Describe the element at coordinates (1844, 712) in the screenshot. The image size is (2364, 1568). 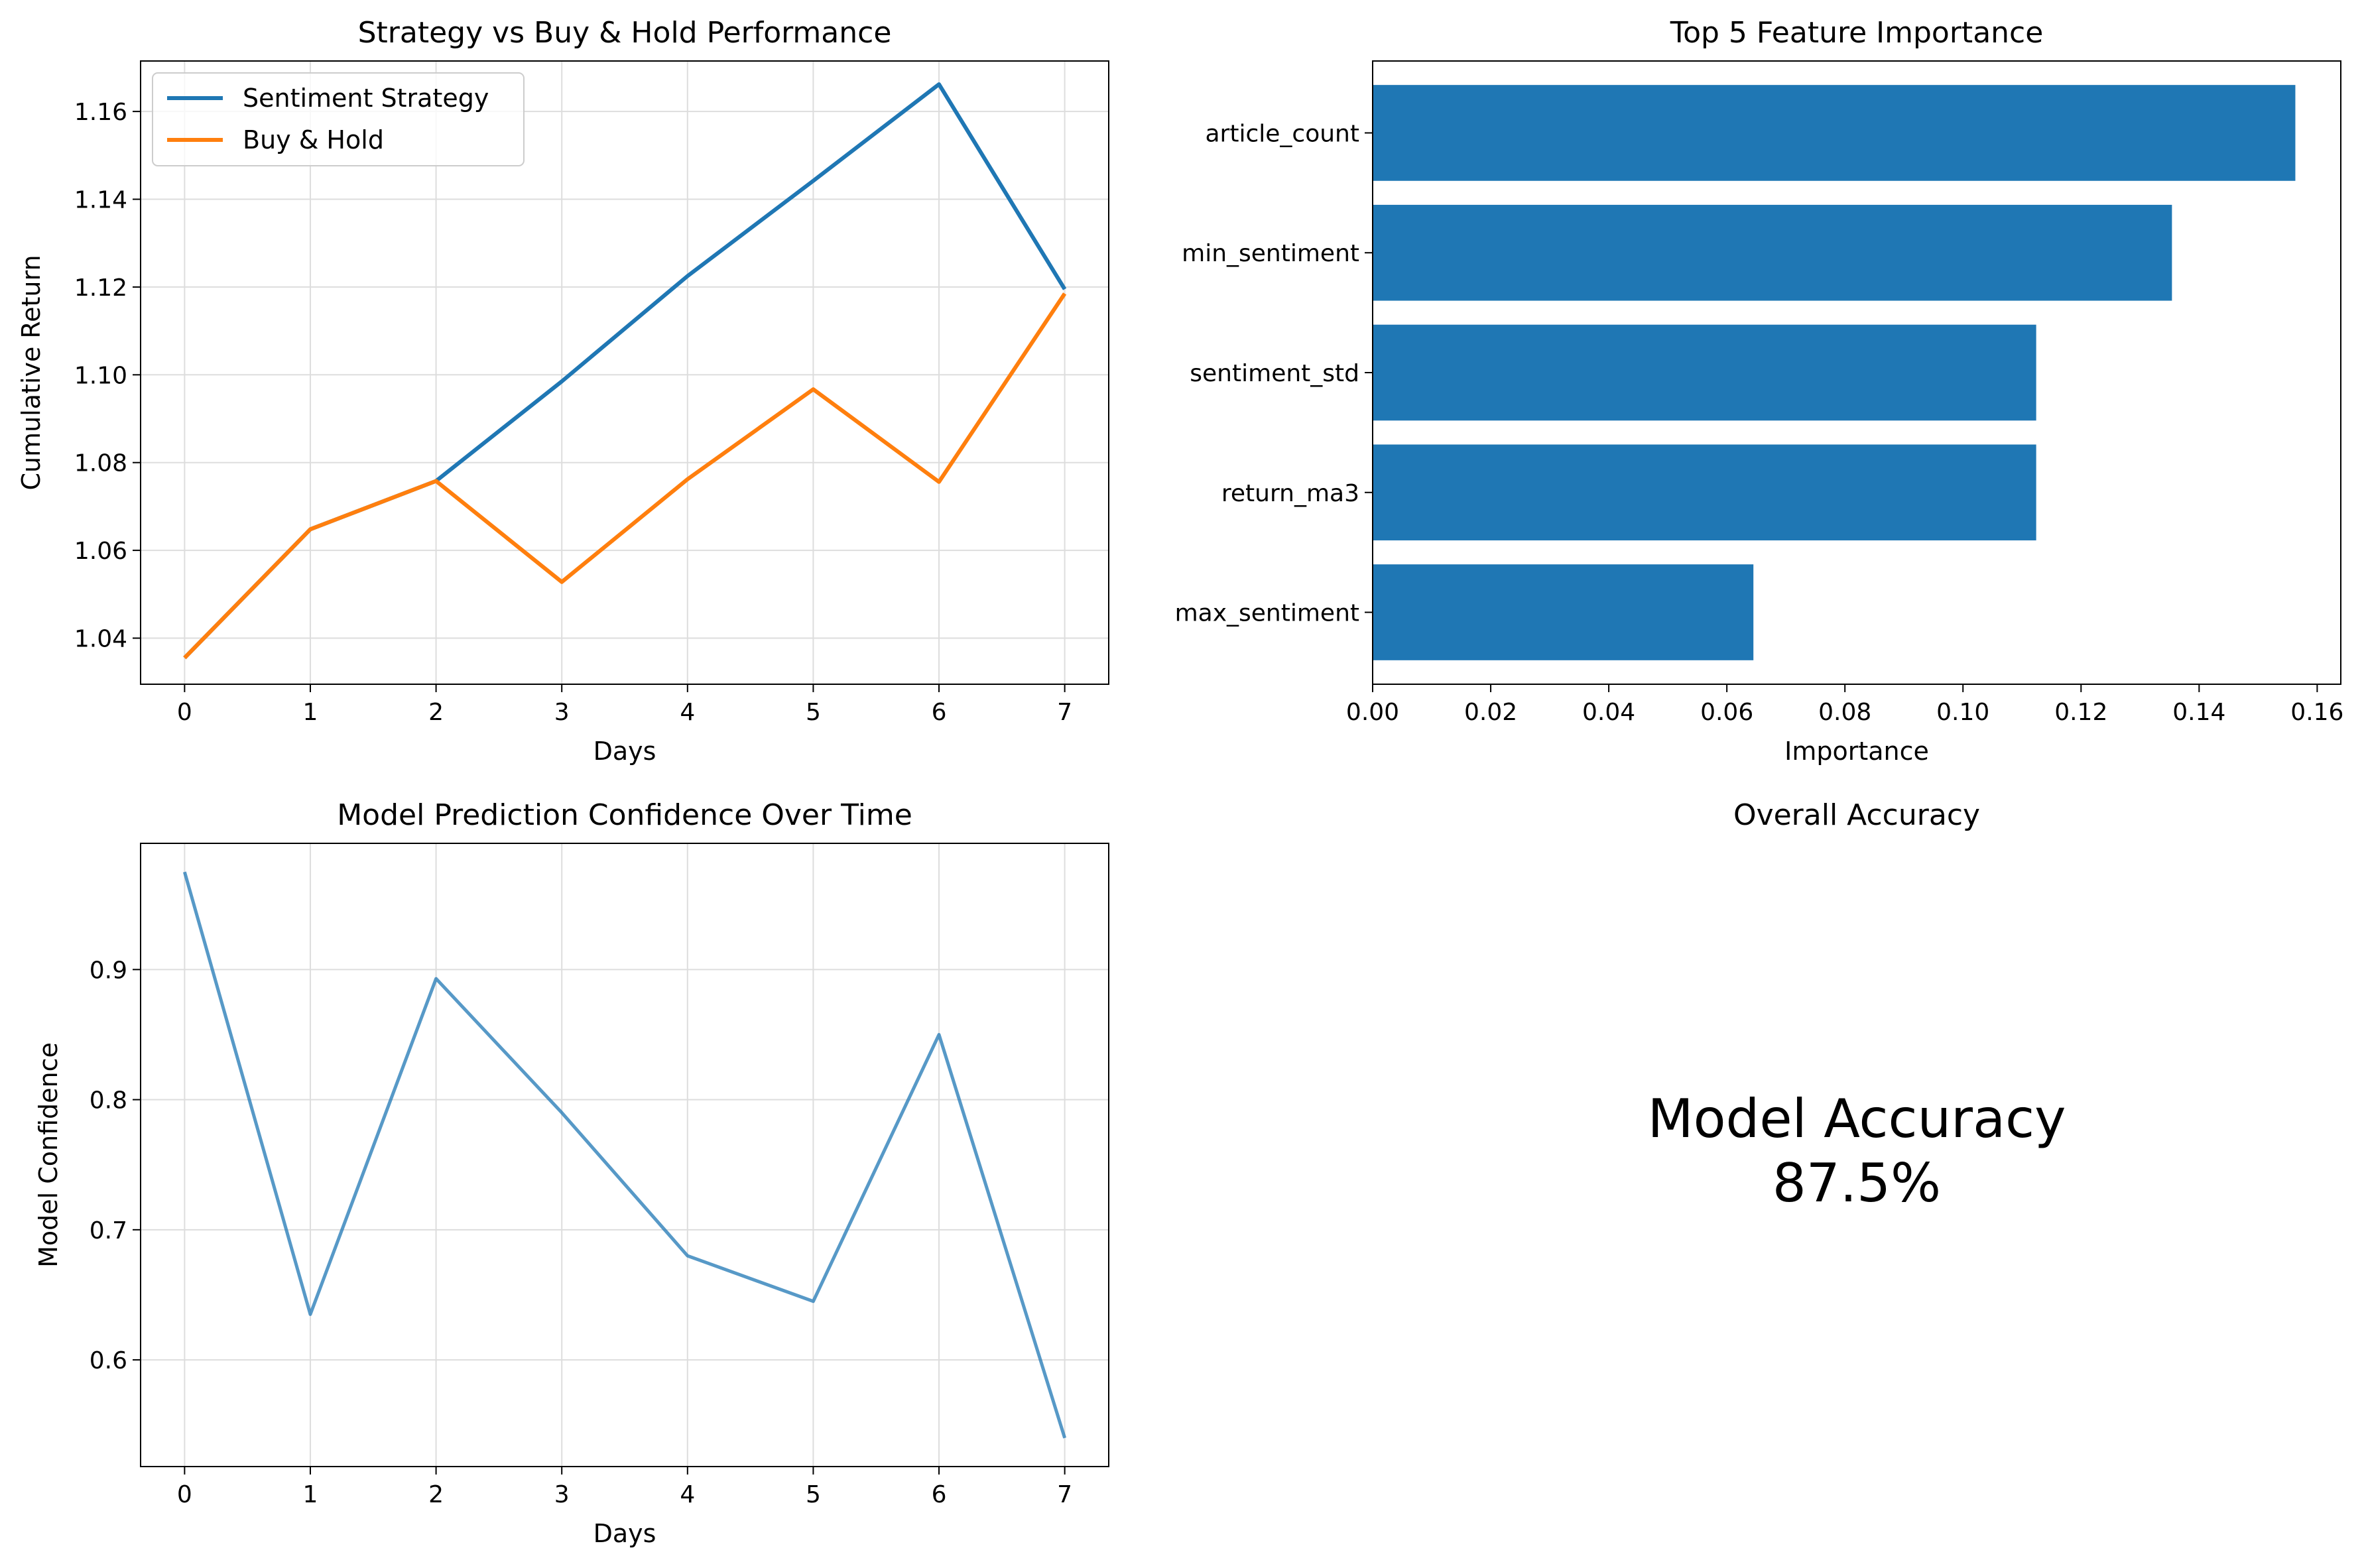
I see `feature-xtick-label: 0.08` at that location.